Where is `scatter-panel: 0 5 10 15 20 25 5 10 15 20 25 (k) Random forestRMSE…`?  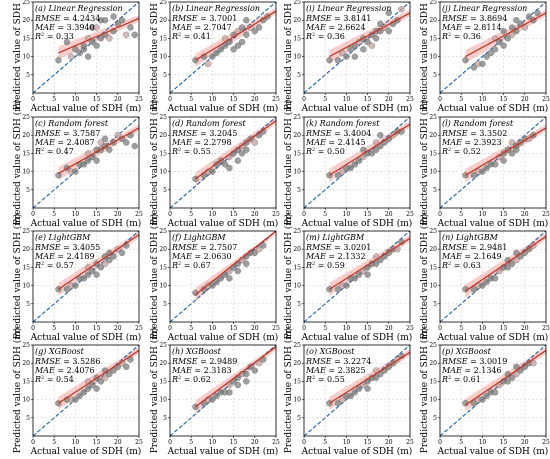 scatter-panel: 0 5 10 15 20 25 5 10 15 20 25 (k) Random forestRMSE… is located at coordinates (348, 164).